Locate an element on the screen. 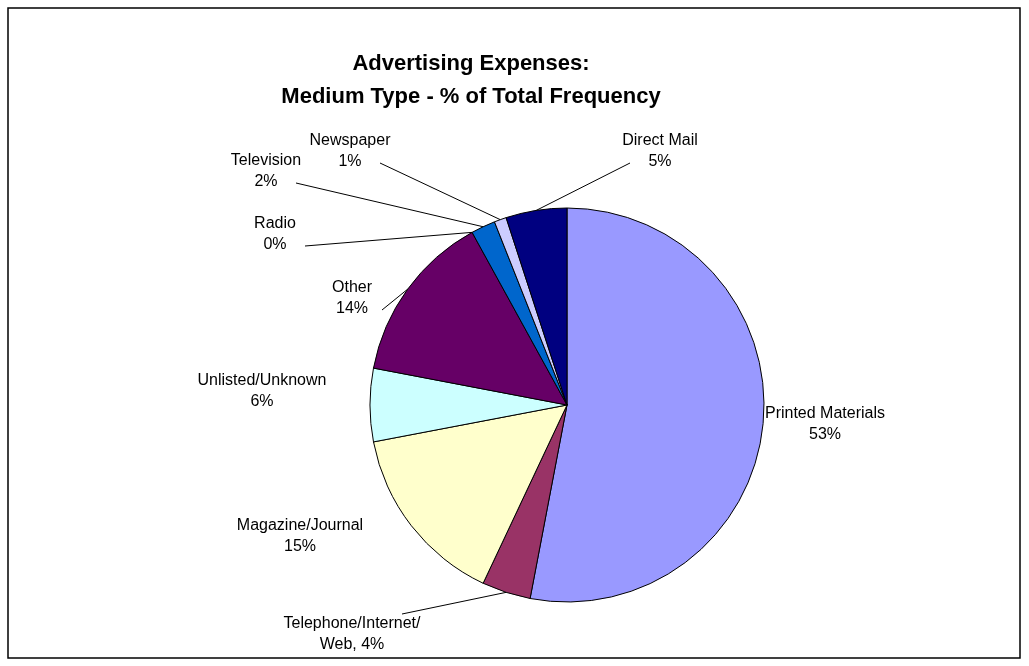 The height and width of the screenshot is (666, 1029). text: 0% is located at coordinates (275, 243).